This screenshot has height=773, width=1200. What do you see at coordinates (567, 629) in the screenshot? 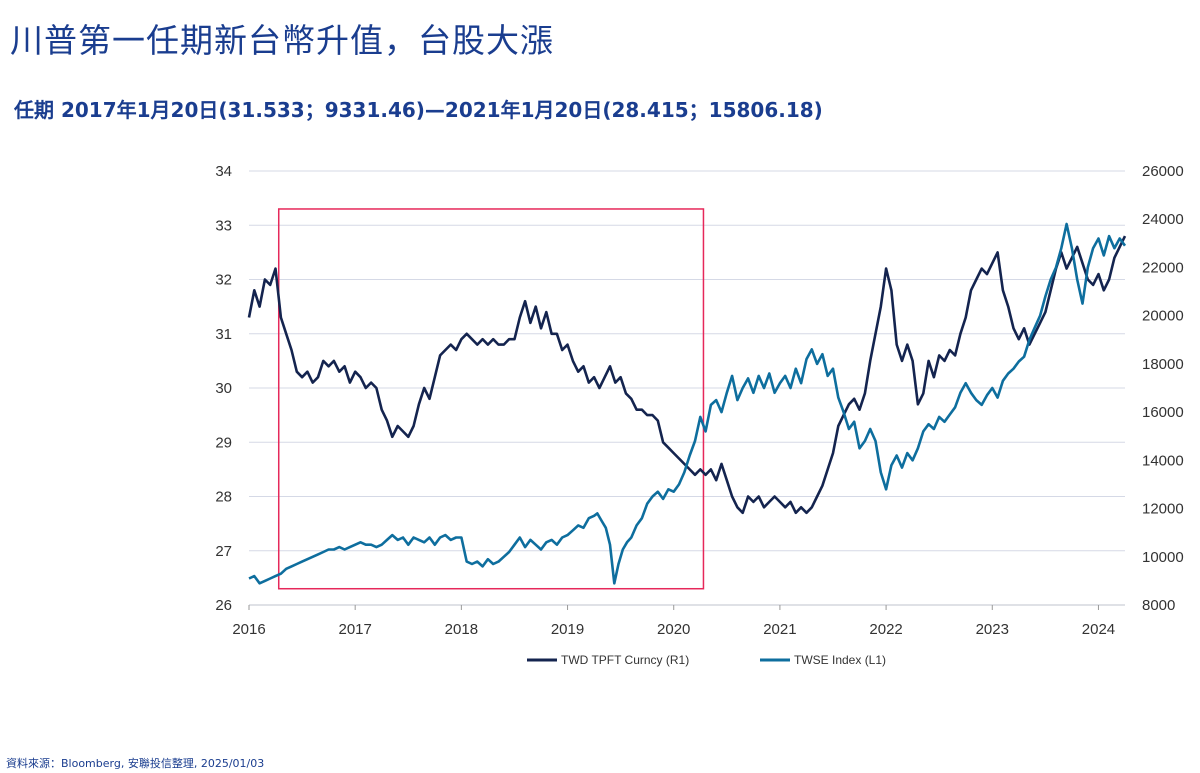
I see `x-tick-label: 2019` at bounding box center [567, 629].